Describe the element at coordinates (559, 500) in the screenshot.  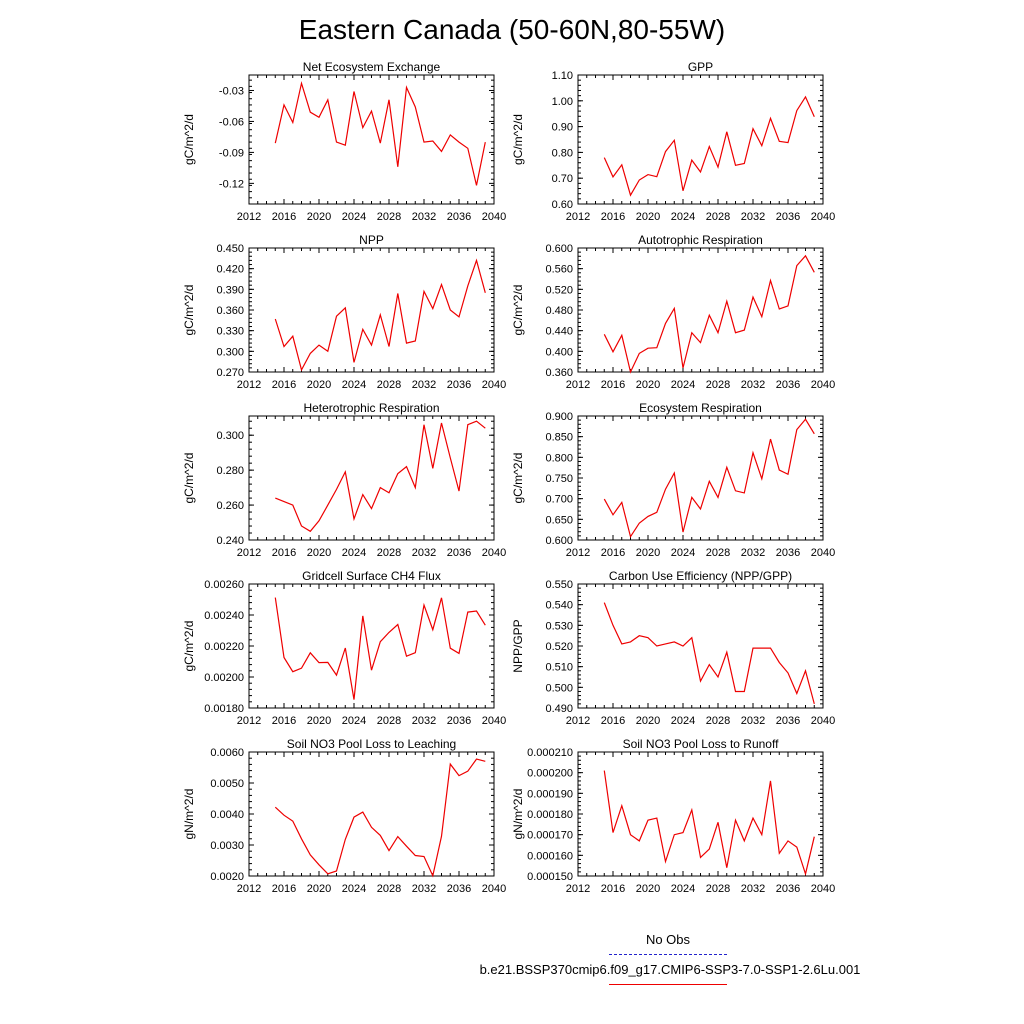
I see `y-tick-label: 0.700` at that location.